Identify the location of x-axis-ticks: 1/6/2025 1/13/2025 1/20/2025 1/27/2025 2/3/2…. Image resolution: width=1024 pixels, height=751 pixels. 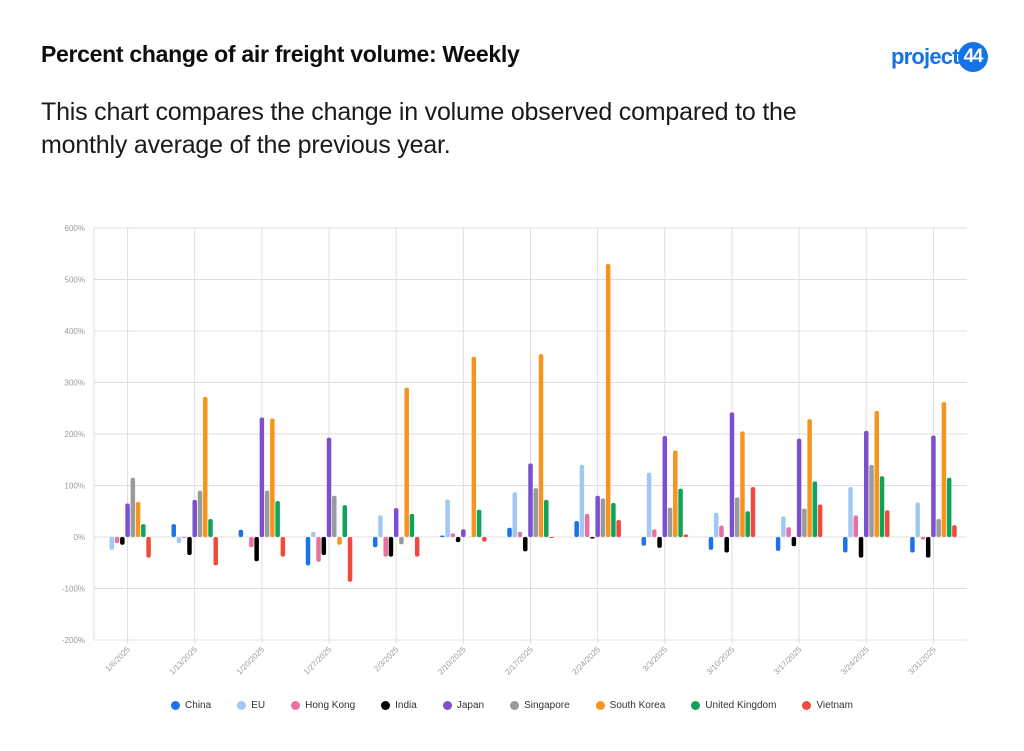
(521, 661).